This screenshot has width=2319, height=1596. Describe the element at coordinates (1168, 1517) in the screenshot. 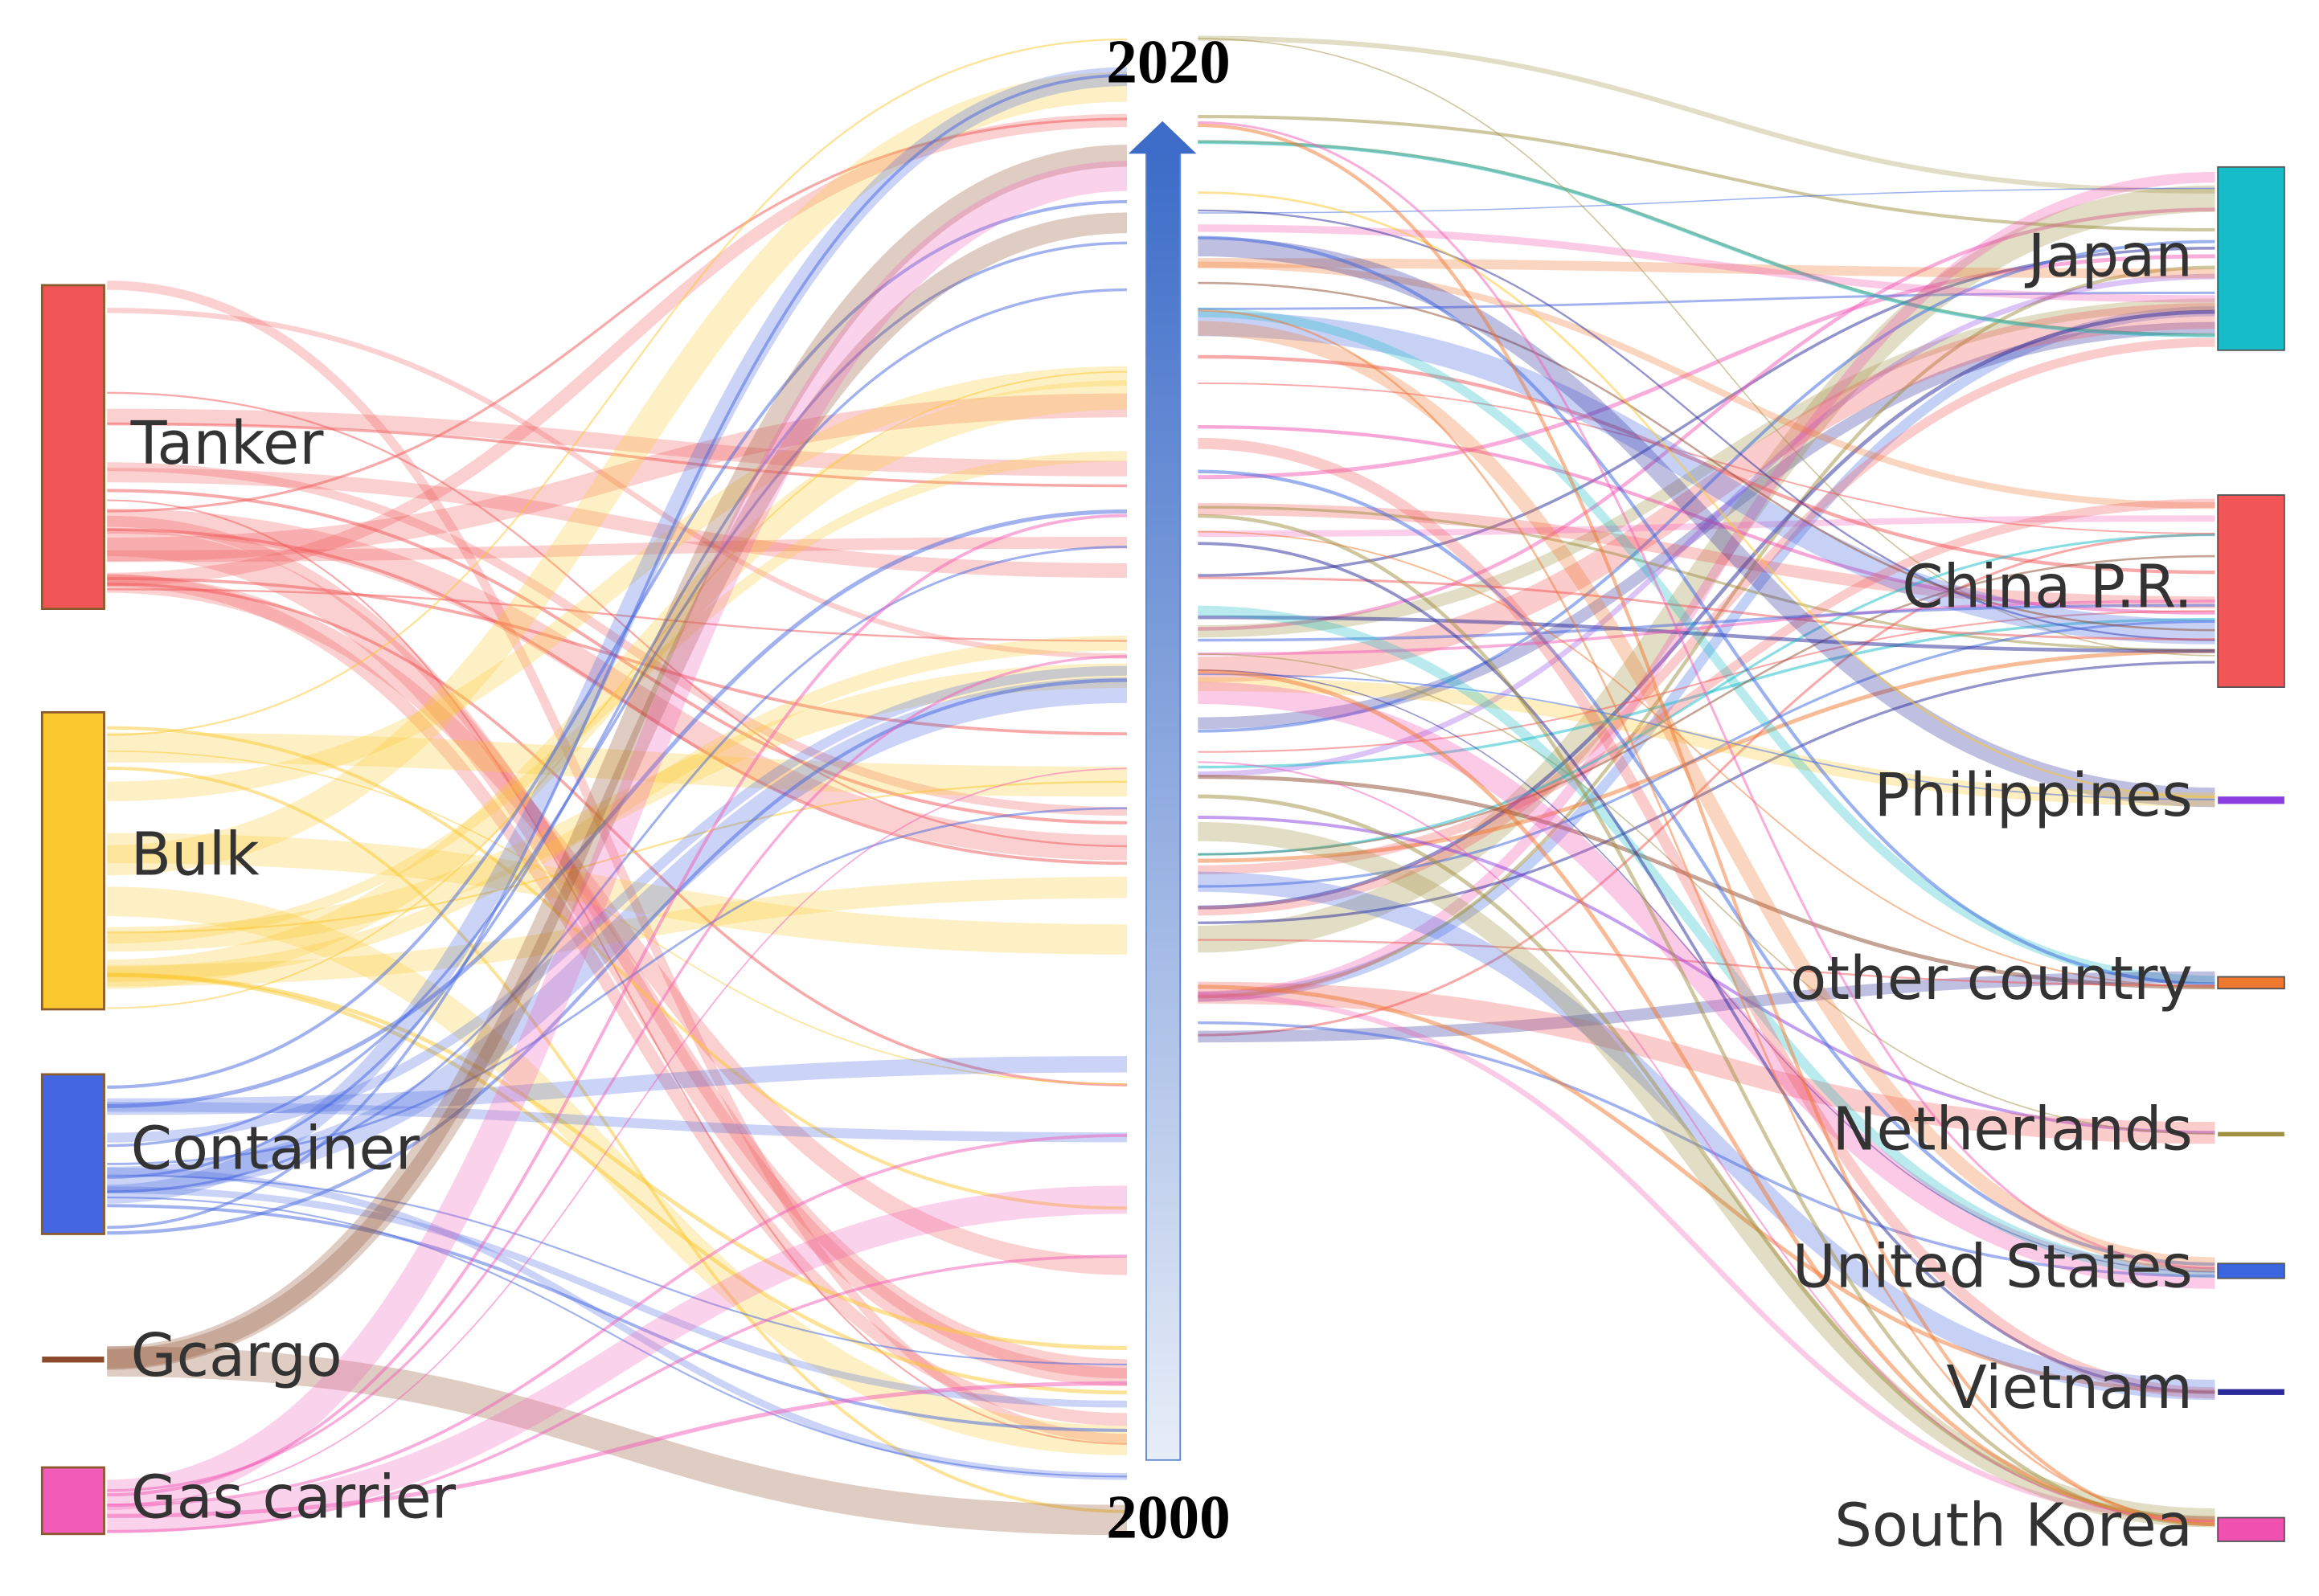

I see `year-bottom: 2000` at that location.